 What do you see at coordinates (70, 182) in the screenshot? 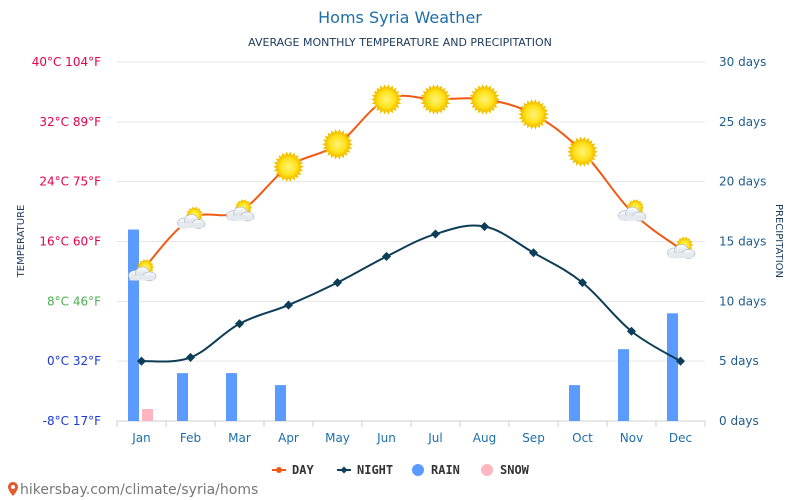
I see `left-tick-label: 24°C 75°F` at bounding box center [70, 182].